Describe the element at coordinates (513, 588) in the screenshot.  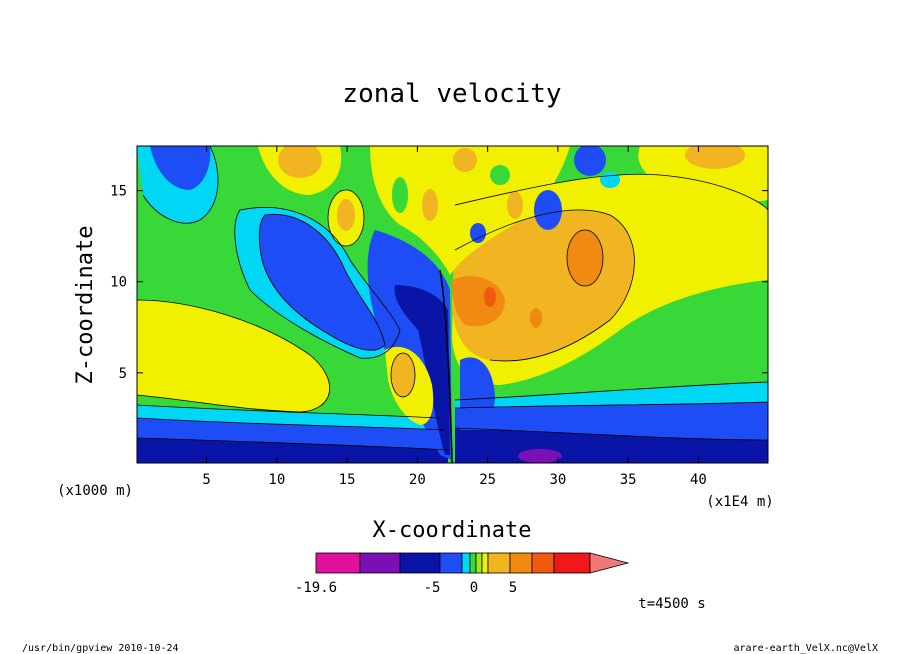
I see `colorbar-tick-label: 5` at that location.